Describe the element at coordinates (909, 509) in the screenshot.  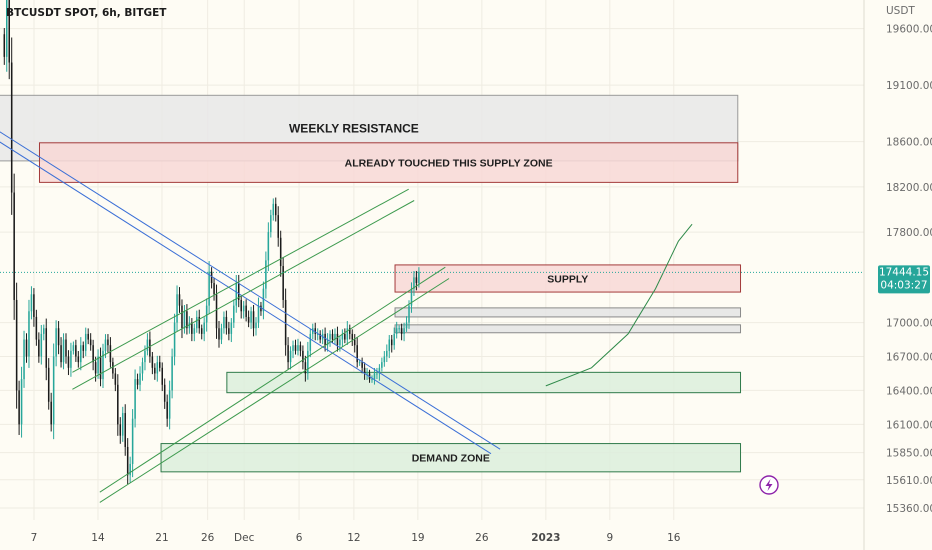
I see `y-tick-label: 15360.00` at that location.